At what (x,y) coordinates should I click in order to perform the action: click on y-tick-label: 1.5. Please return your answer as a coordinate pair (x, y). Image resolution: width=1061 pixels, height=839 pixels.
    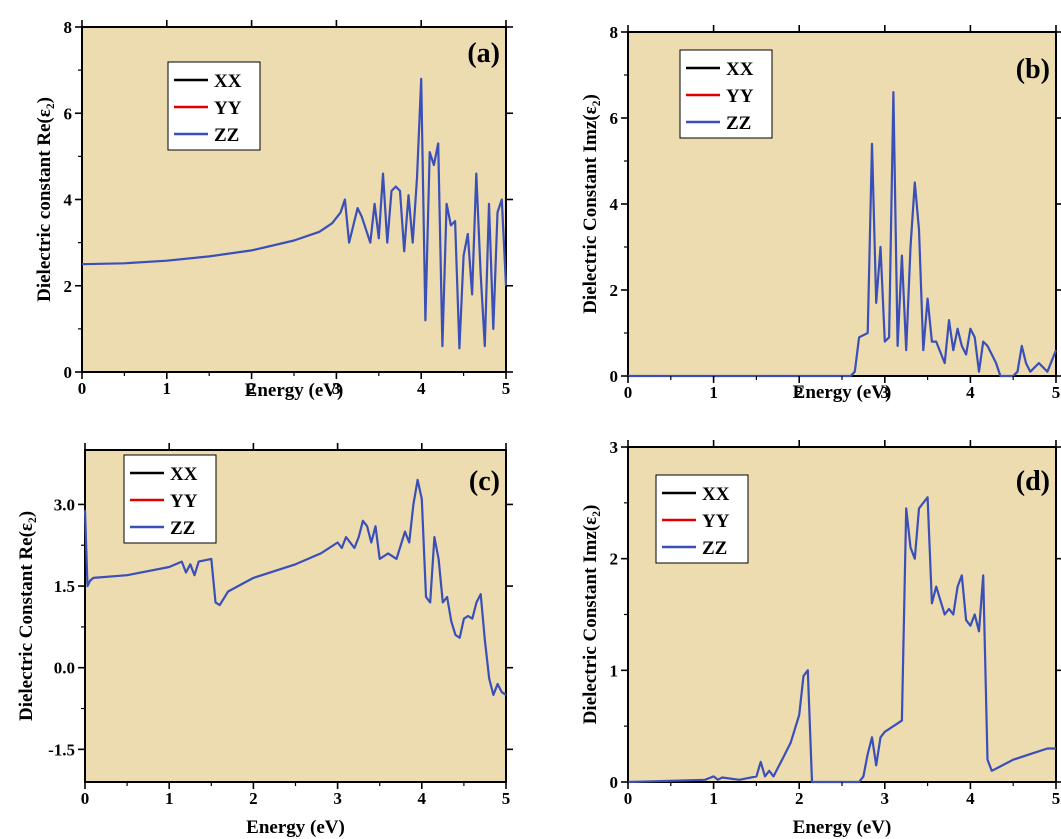
    Looking at the image, I should click on (64, 586).